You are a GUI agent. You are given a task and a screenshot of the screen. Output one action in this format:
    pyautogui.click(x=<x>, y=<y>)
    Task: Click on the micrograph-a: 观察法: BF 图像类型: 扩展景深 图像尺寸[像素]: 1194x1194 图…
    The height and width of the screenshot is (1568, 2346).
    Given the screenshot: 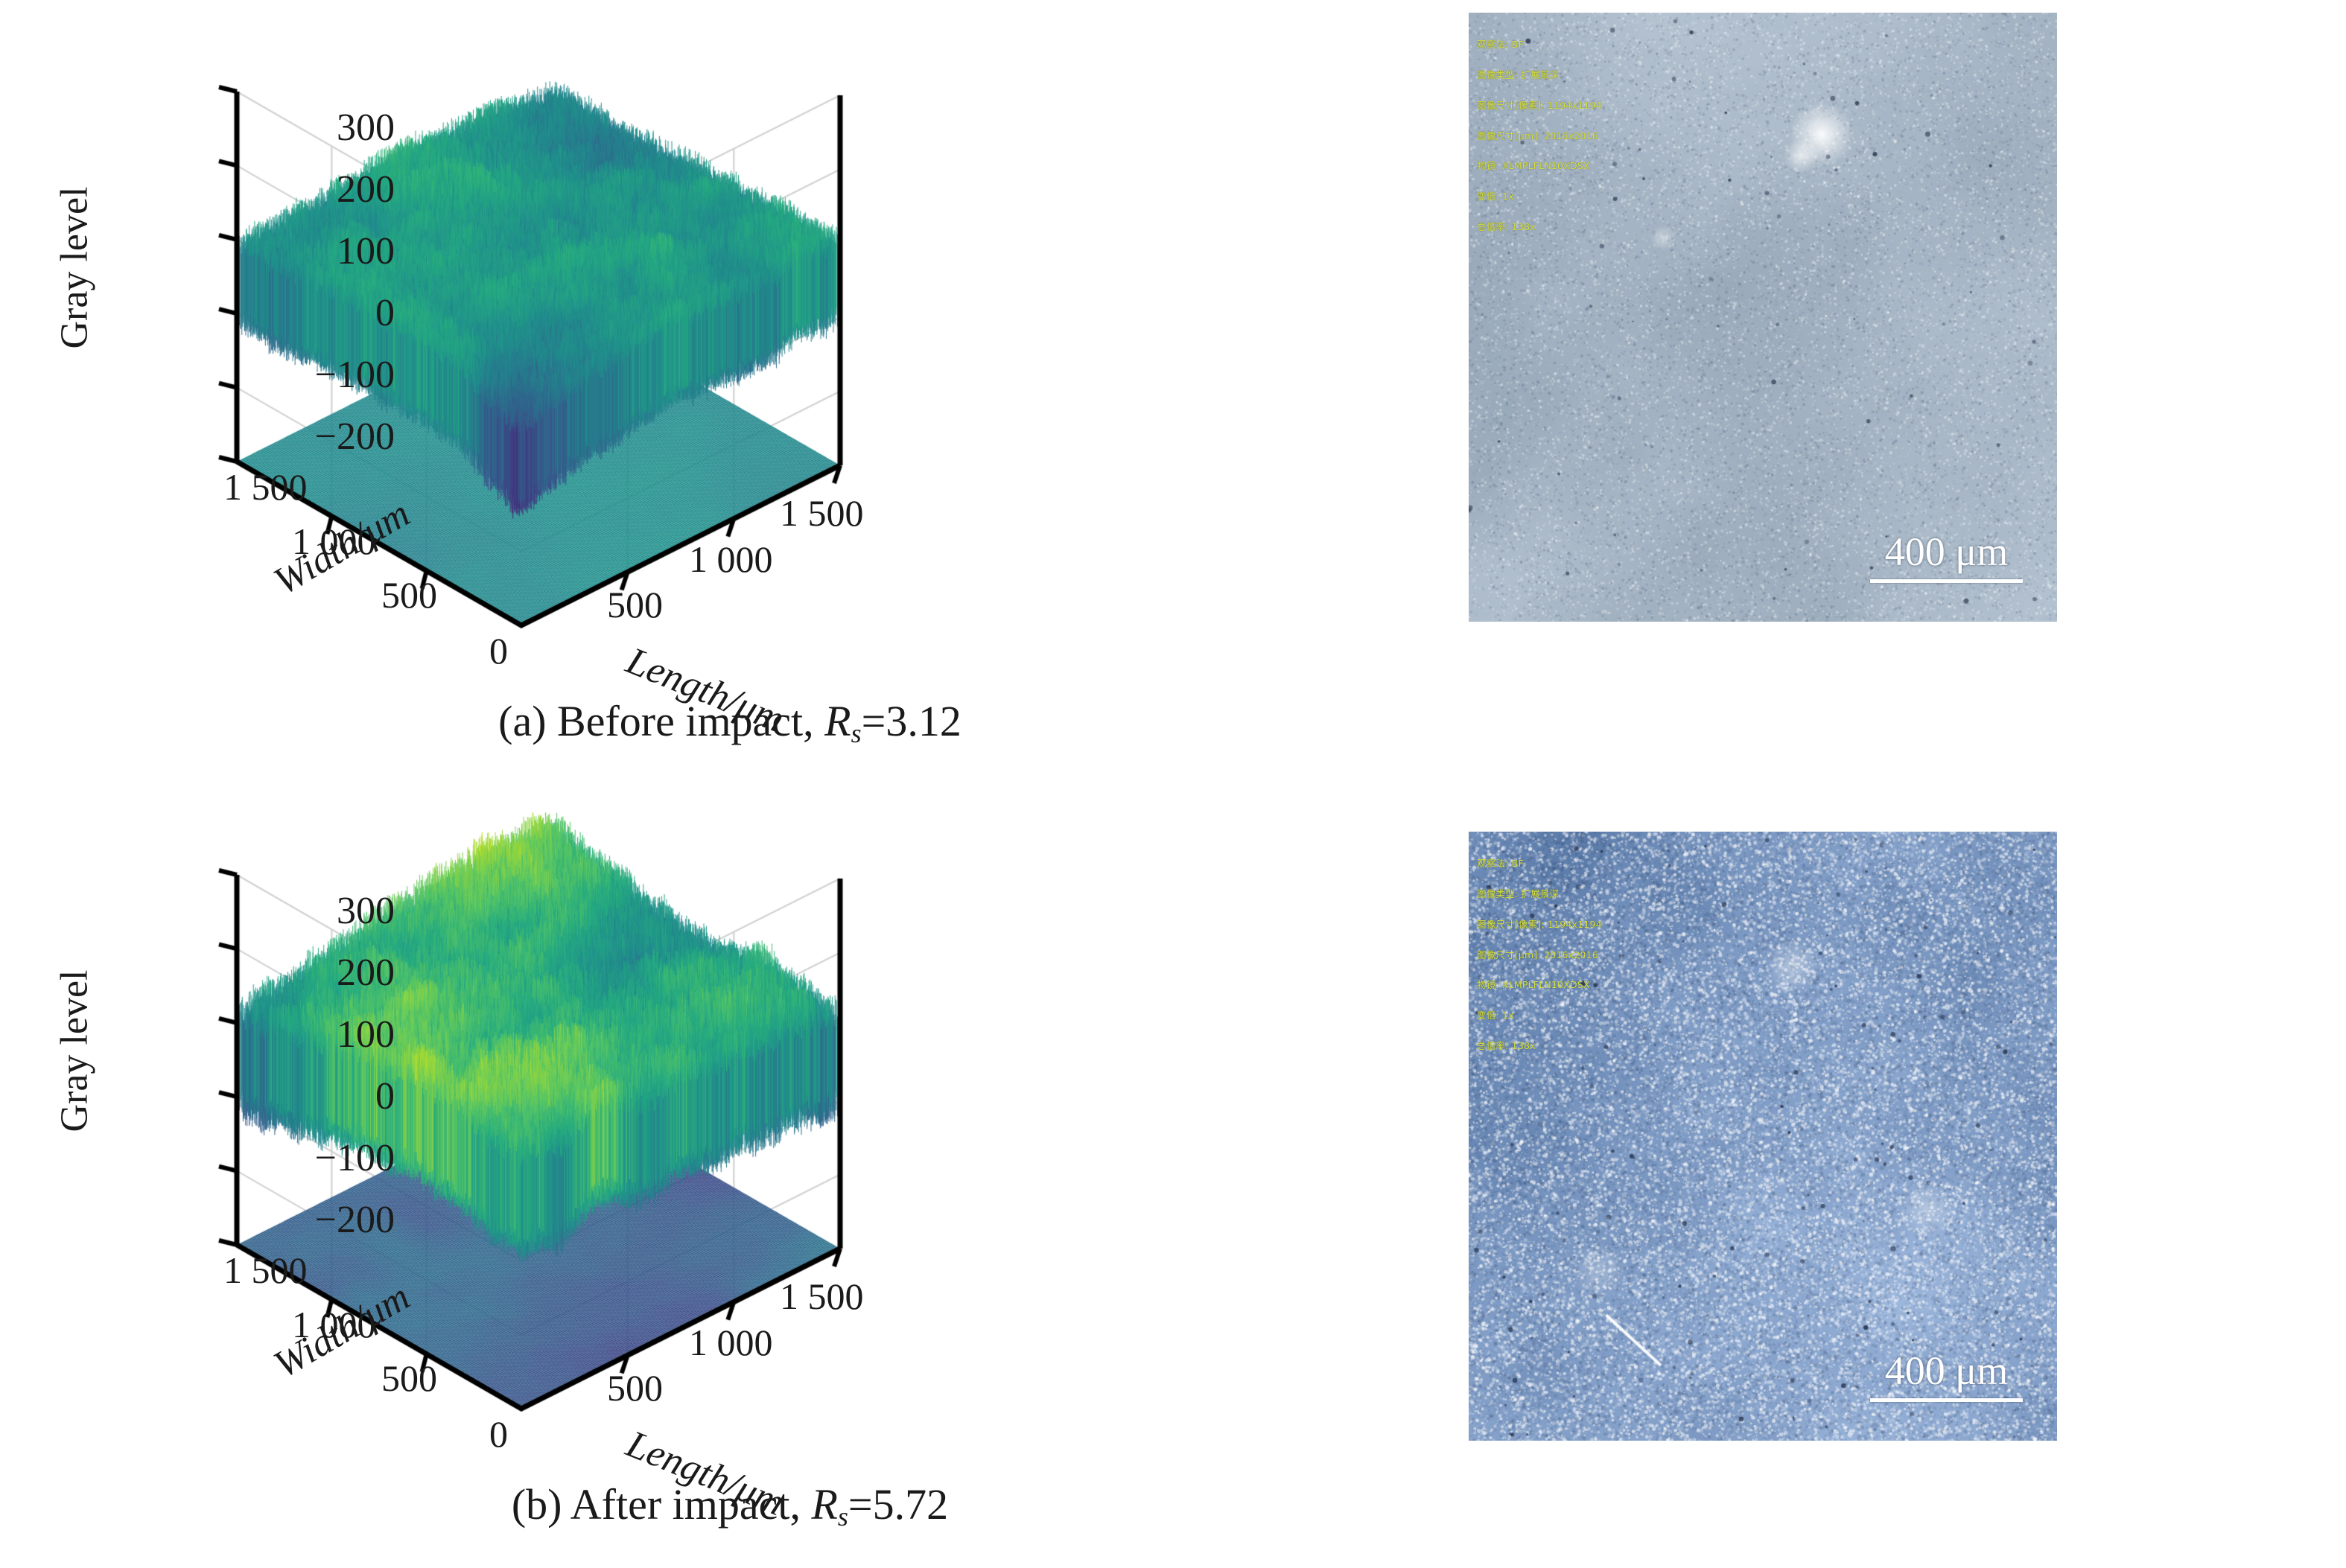 What is the action you would take?
    pyautogui.click(x=1763, y=317)
    